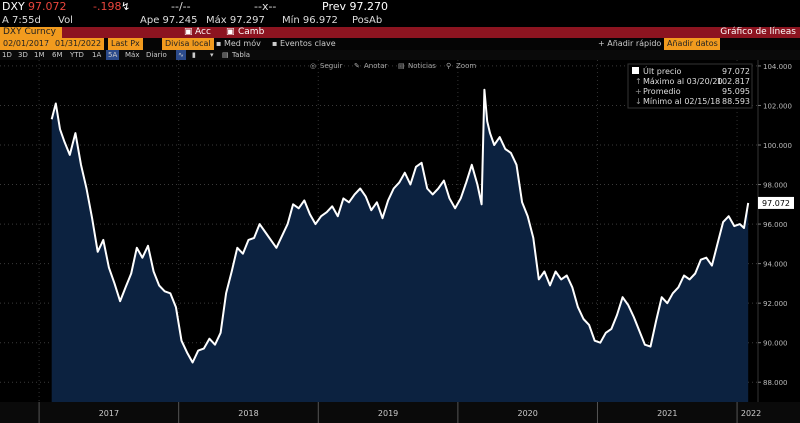 This screenshot has width=800, height=423. I want to click on x-axis-band, so click(400, 412).